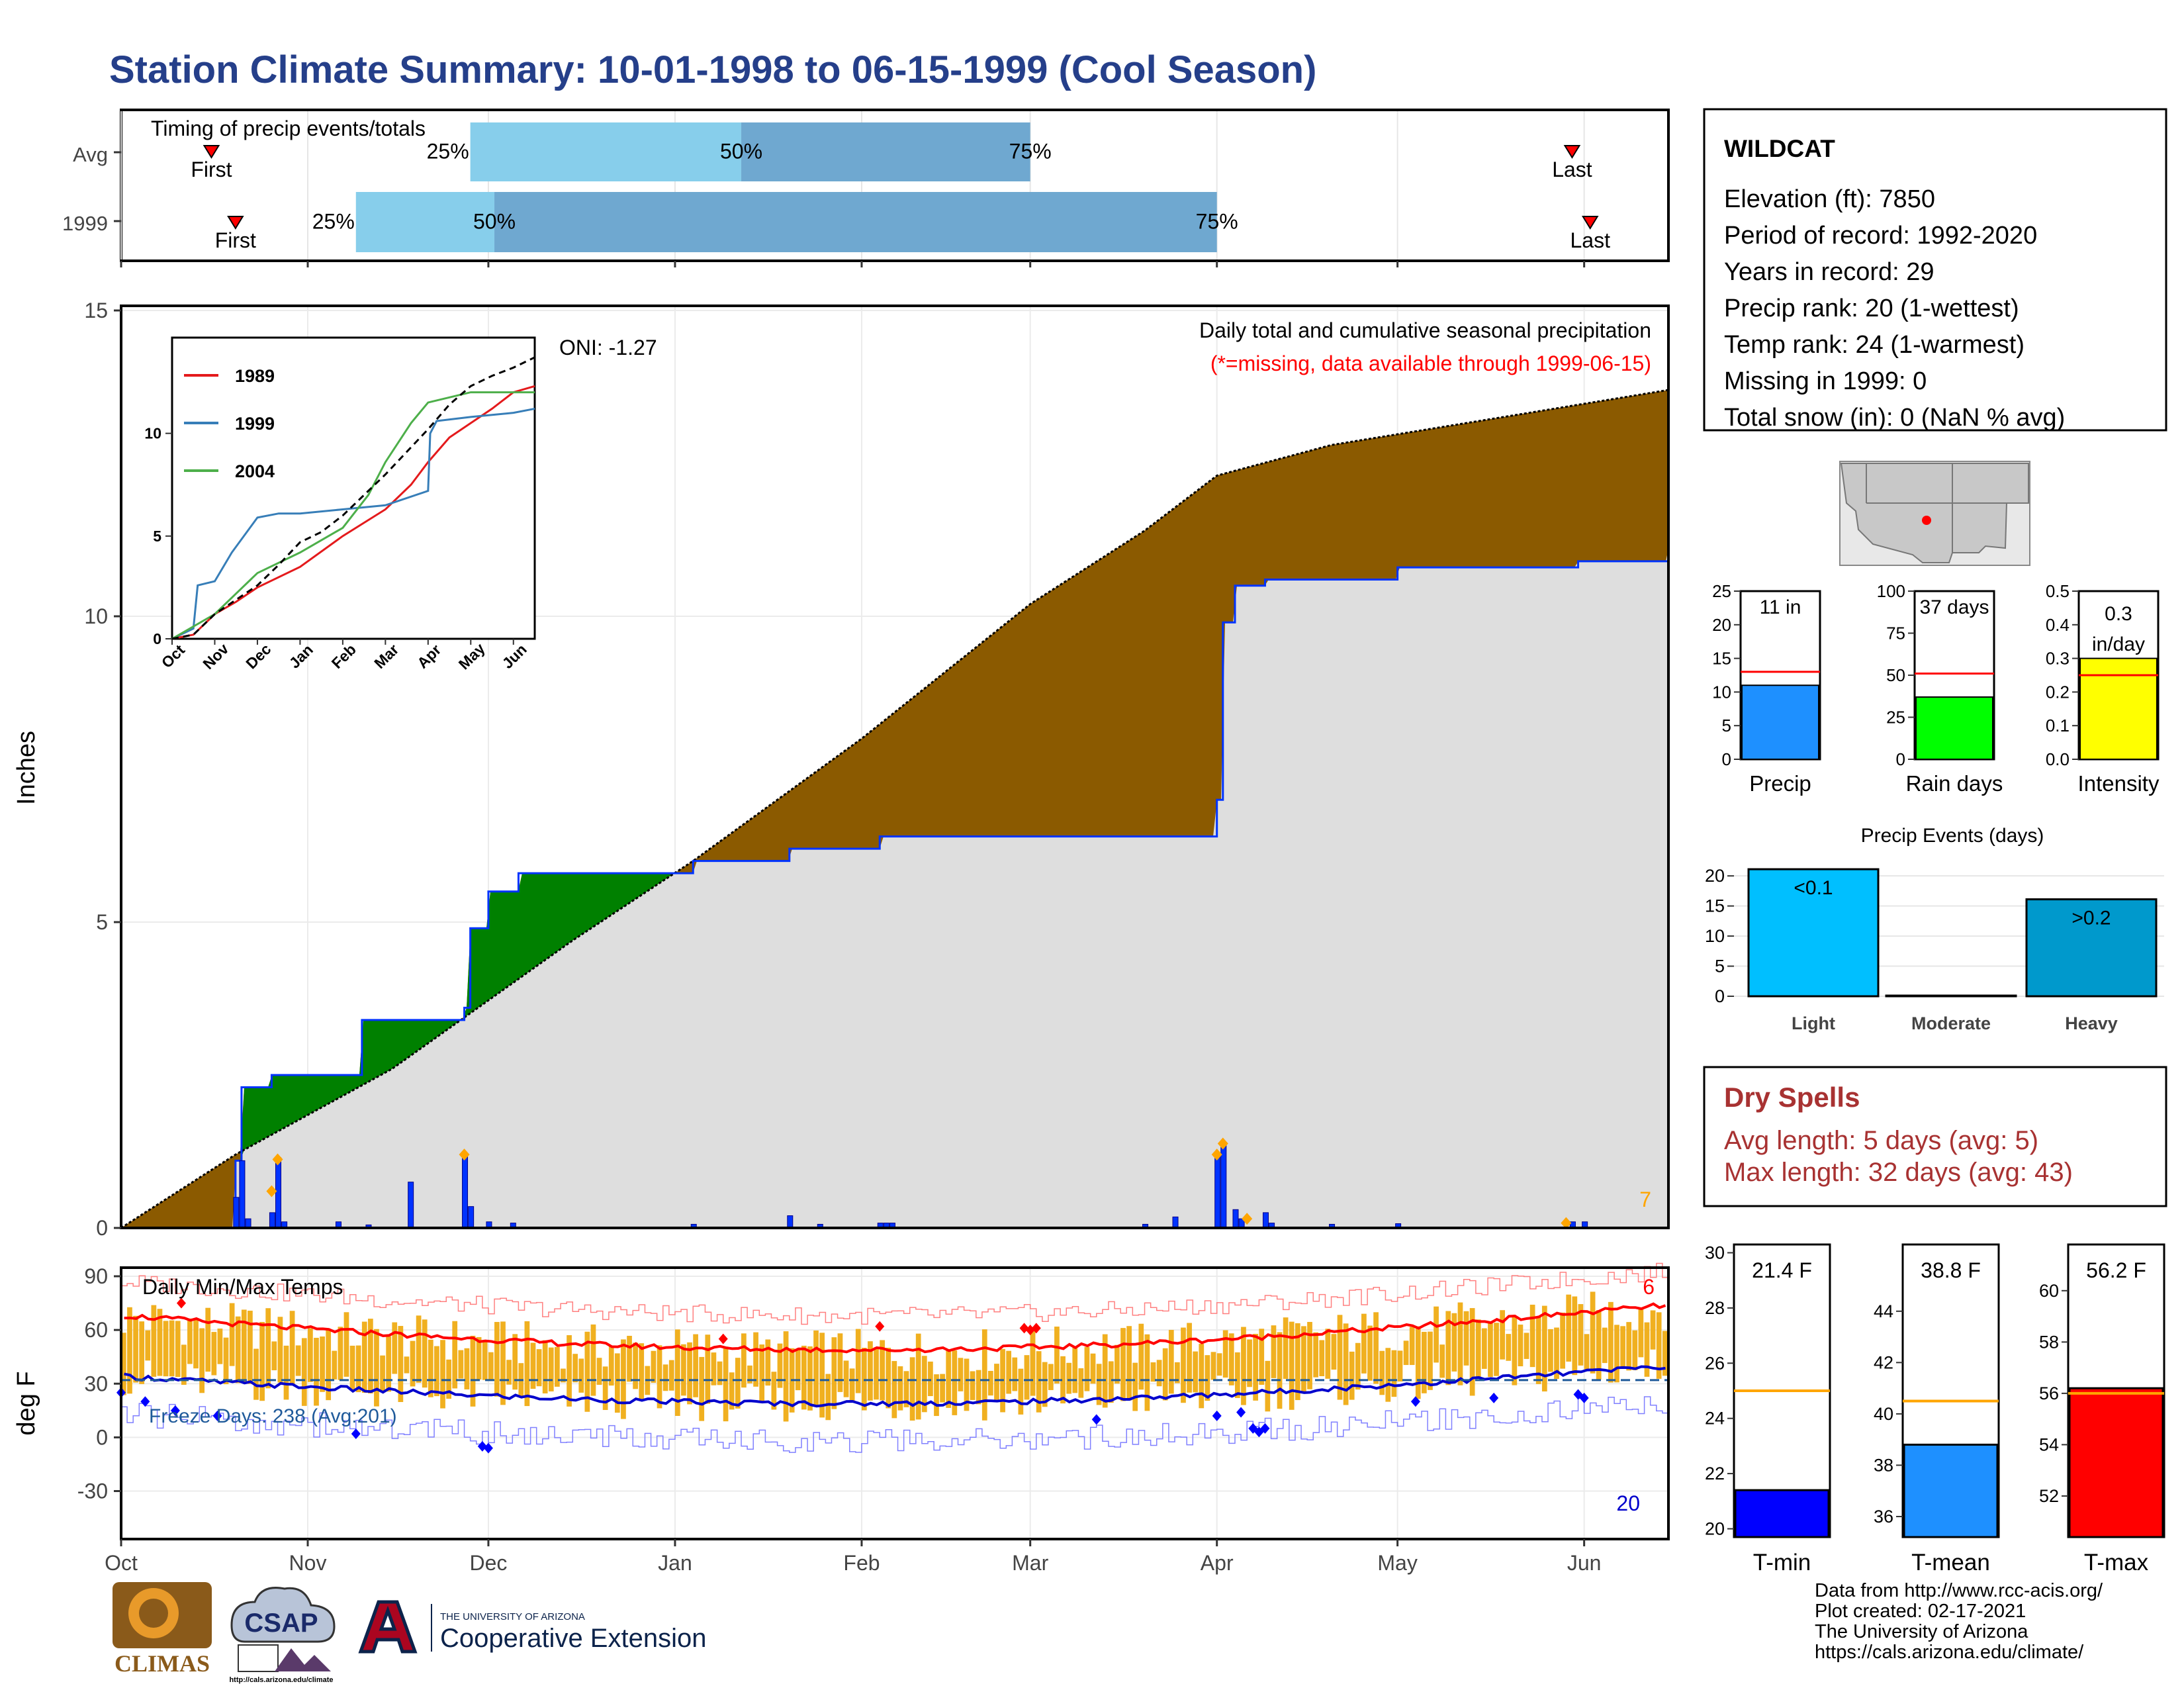  What do you see at coordinates (157, 536) in the screenshot?
I see `inset-ytick-label: 5` at bounding box center [157, 536].